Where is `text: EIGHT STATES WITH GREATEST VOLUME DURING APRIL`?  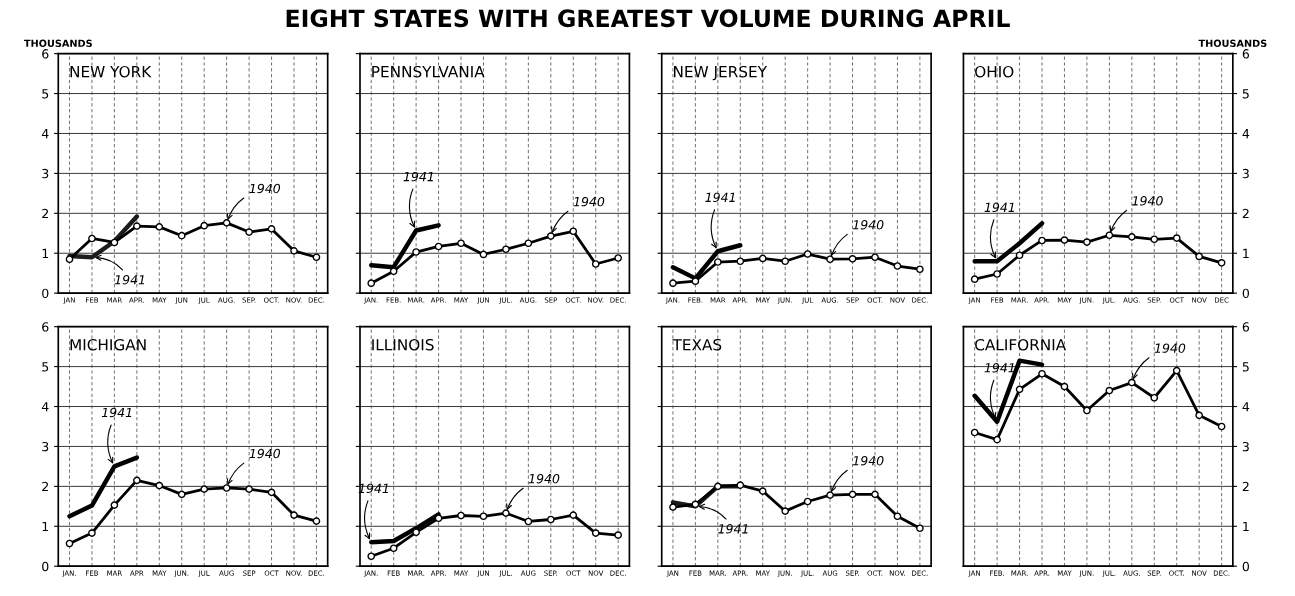
text: EIGHT STATES WITH GREATEST VOLUME DURING APRIL is located at coordinates (648, 18).